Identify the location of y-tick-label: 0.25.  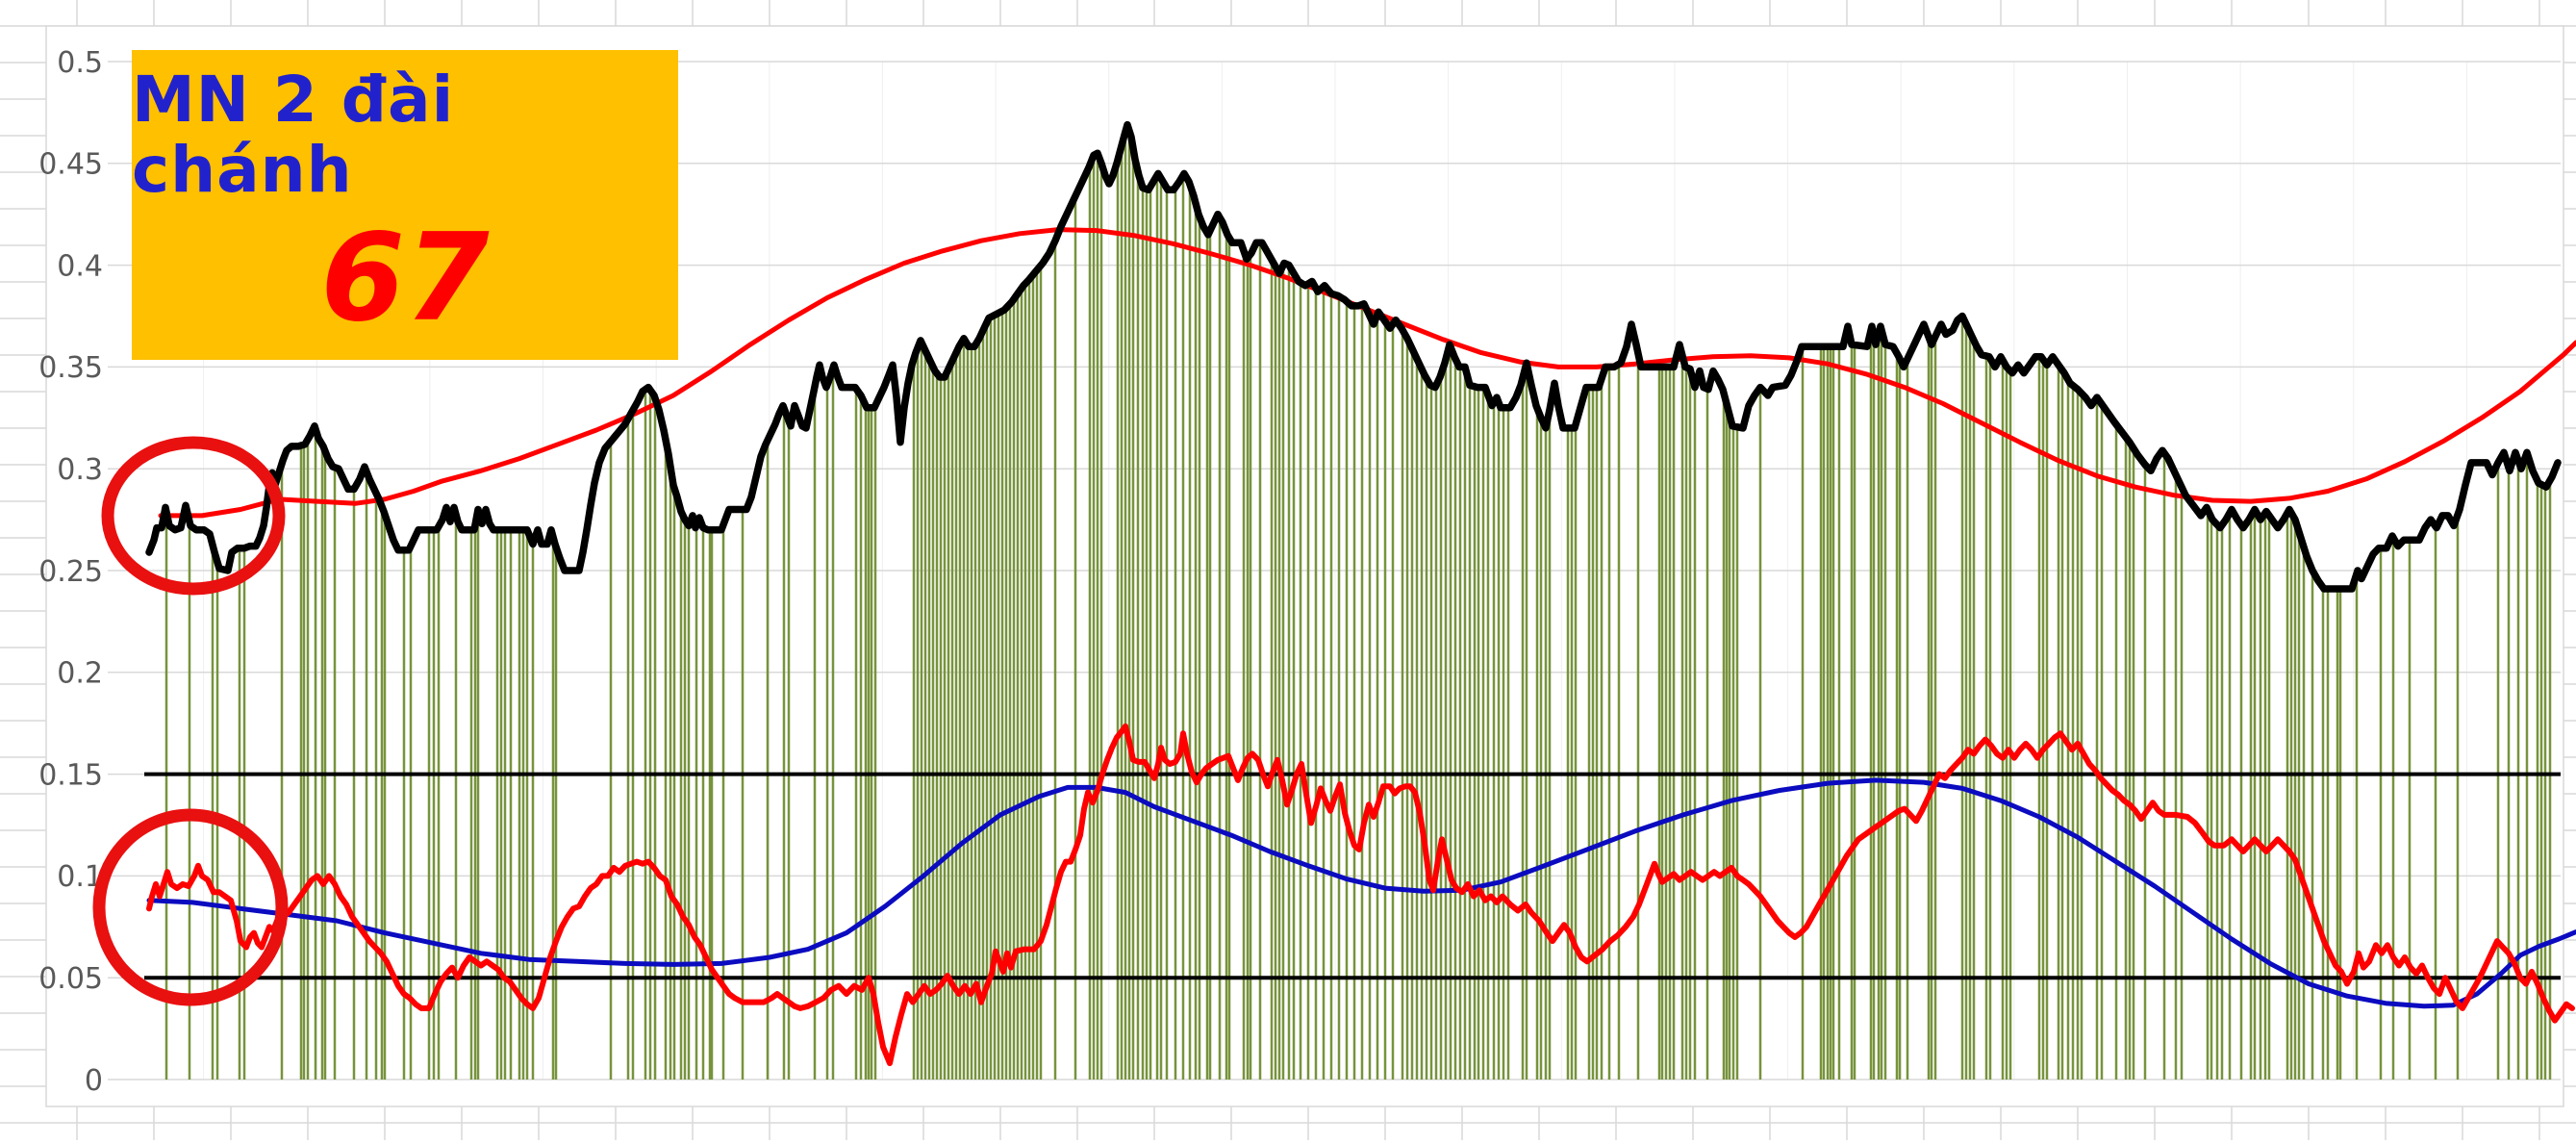
(70, 572).